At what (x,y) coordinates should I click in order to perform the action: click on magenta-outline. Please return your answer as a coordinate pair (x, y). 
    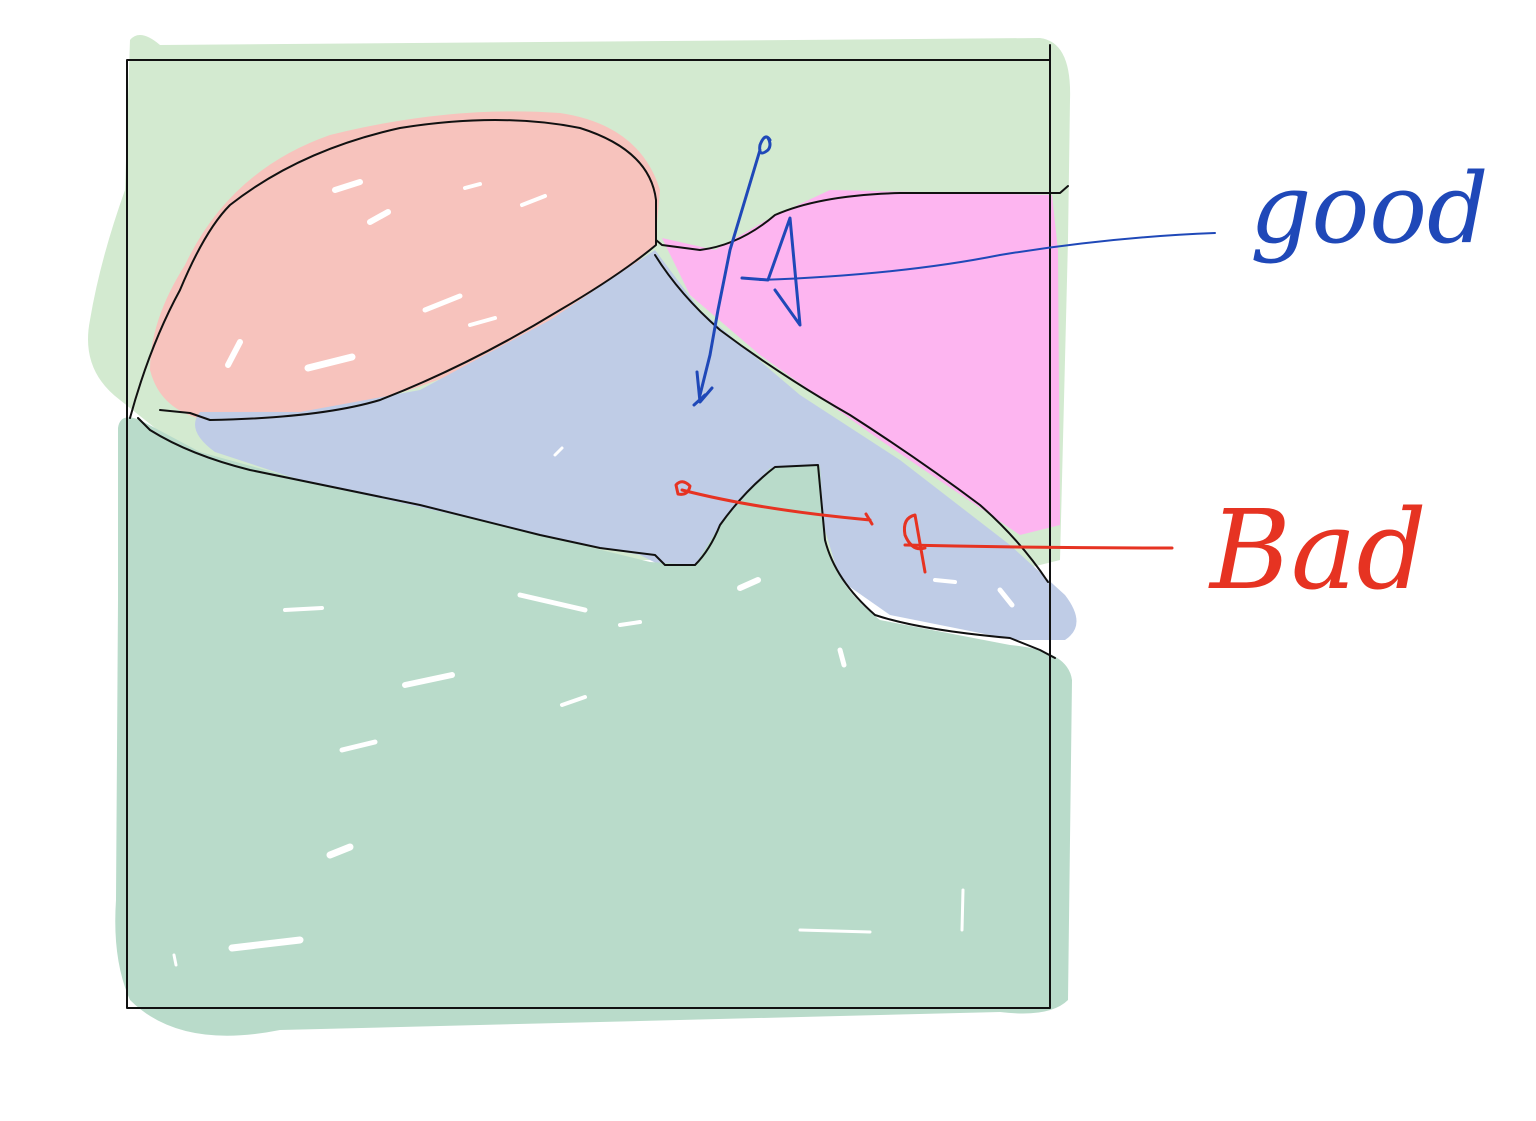
    Looking at the image, I should click on (862, 218).